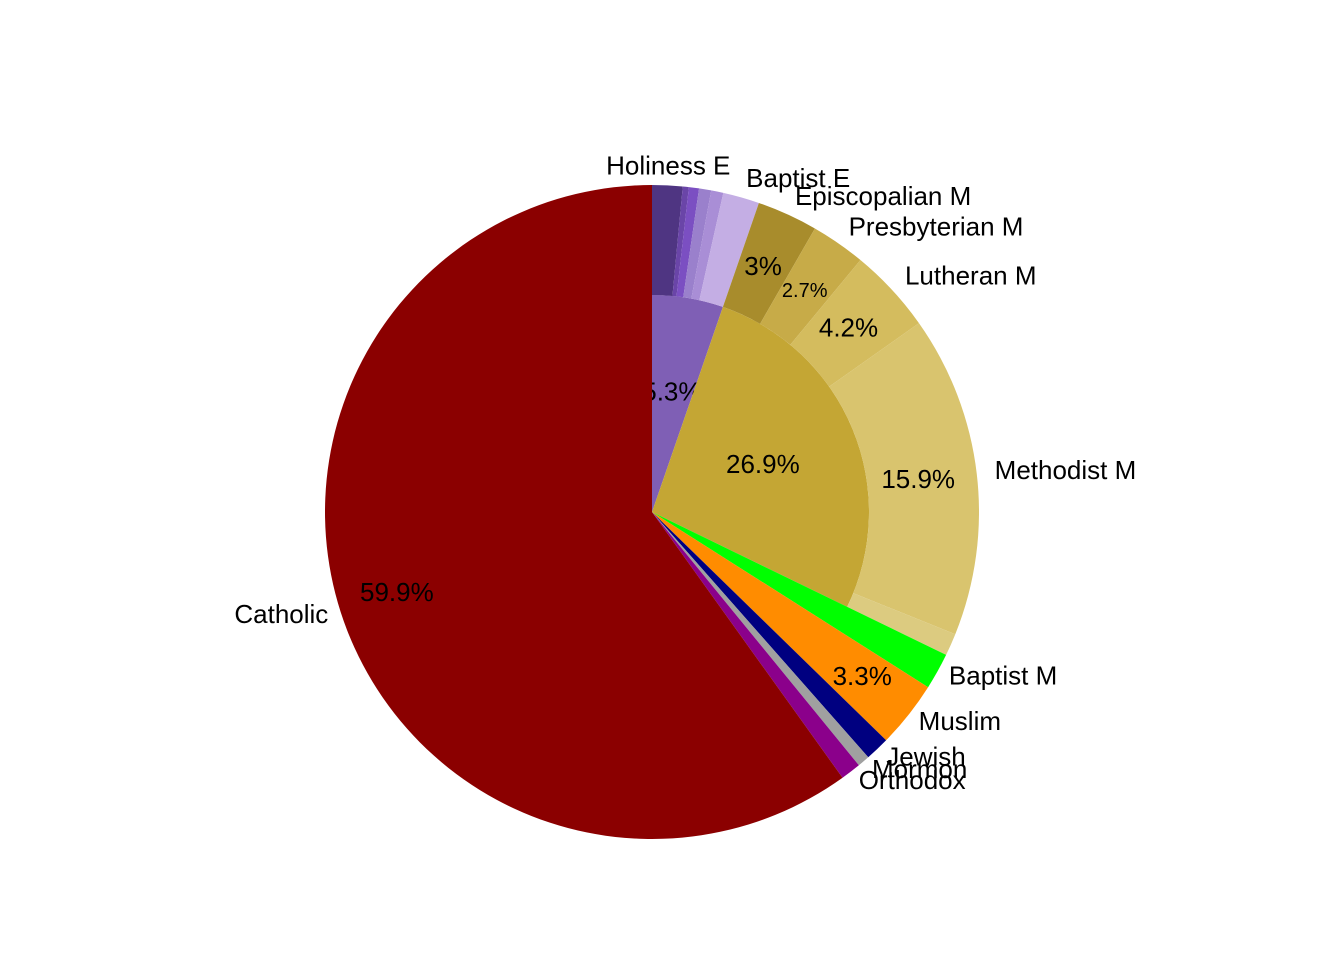 This screenshot has width=1344, height=960. What do you see at coordinates (848, 328) in the screenshot?
I see `value-label: 4.2%` at bounding box center [848, 328].